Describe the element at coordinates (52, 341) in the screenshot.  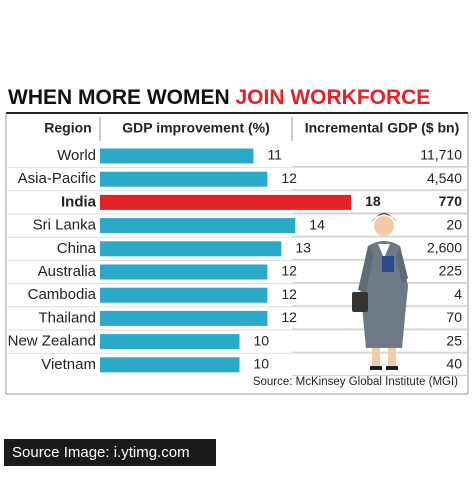
I see `category-label: New Zealand` at that location.